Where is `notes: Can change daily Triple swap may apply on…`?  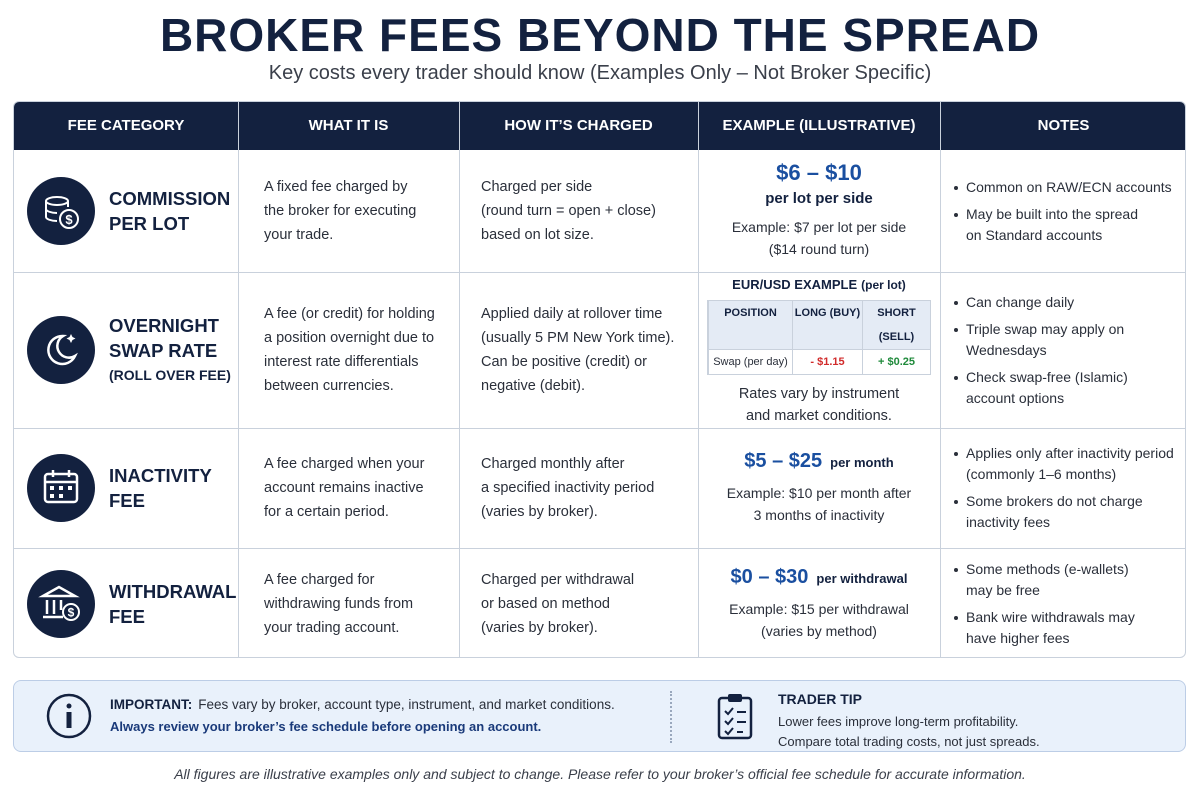 notes: Can change daily Triple swap may apply on… is located at coordinates (1067, 350).